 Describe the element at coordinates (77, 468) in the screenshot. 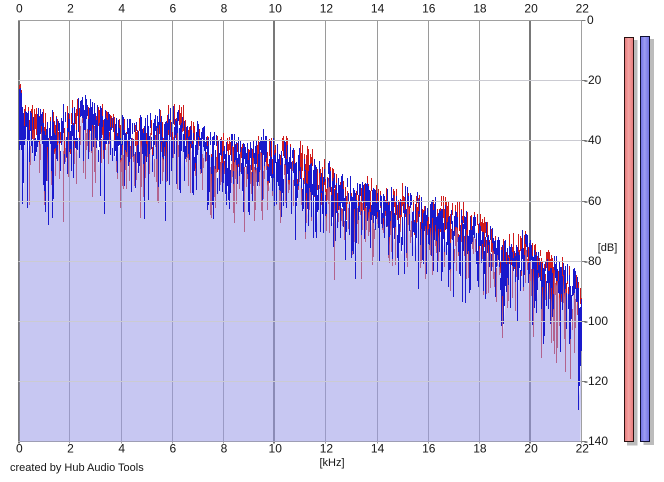

I see `svg-text: created by Hub Audio Tools` at that location.